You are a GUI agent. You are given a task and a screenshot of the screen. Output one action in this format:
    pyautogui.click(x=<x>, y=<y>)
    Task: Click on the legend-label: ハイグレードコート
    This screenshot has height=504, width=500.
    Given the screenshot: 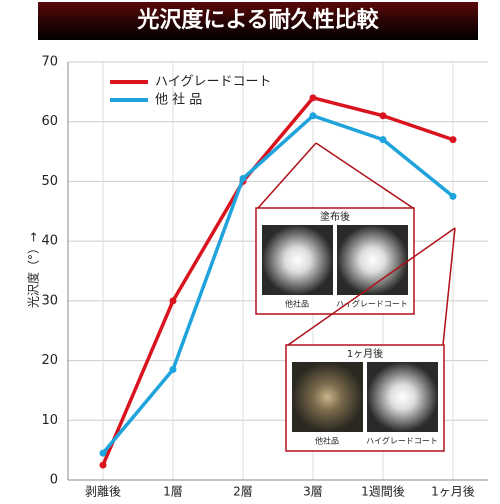 What is the action you would take?
    pyautogui.click(x=213, y=82)
    